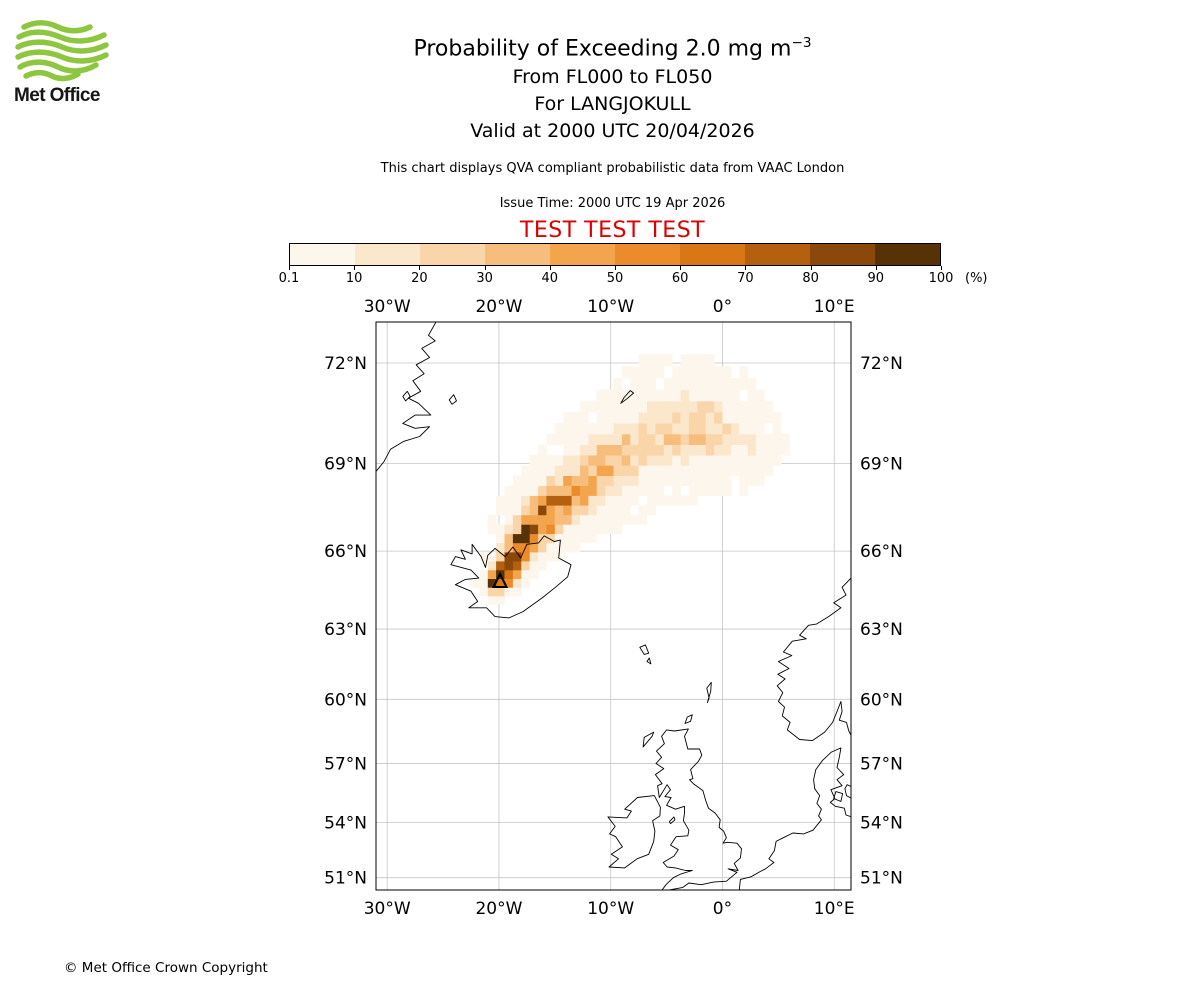 The height and width of the screenshot is (1000, 1200). I want to click on met-office-waves-icon, so click(62, 51).